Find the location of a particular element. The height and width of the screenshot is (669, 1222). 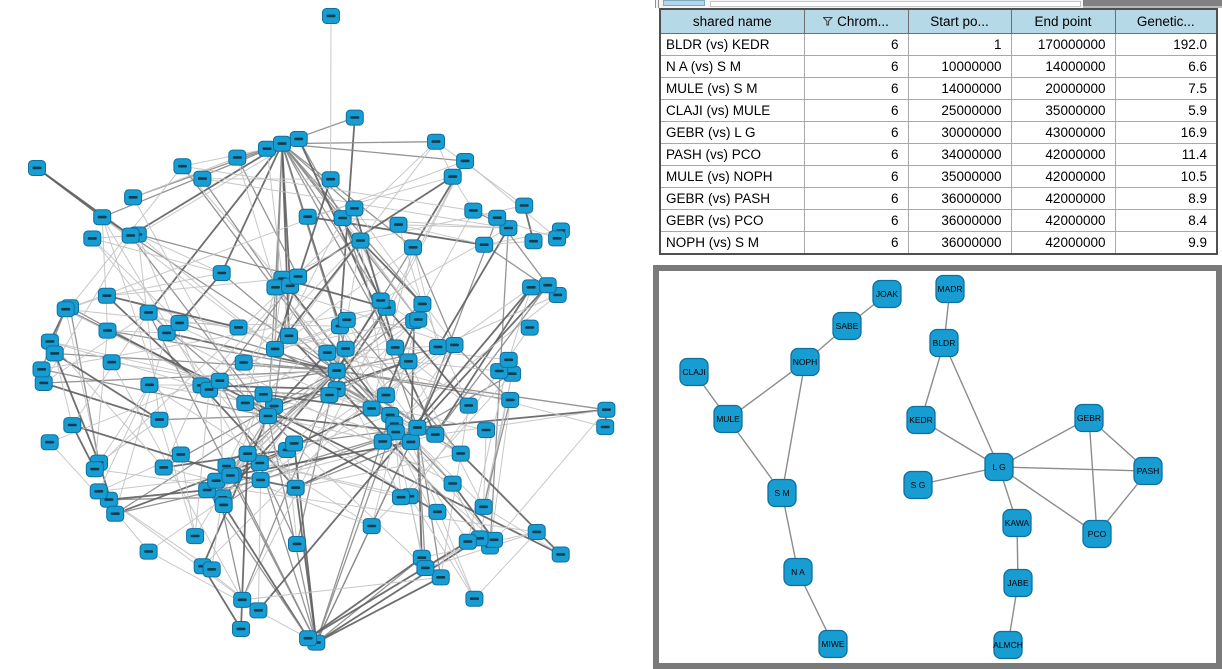

node-kedr: KEDR is located at coordinates (921, 420).